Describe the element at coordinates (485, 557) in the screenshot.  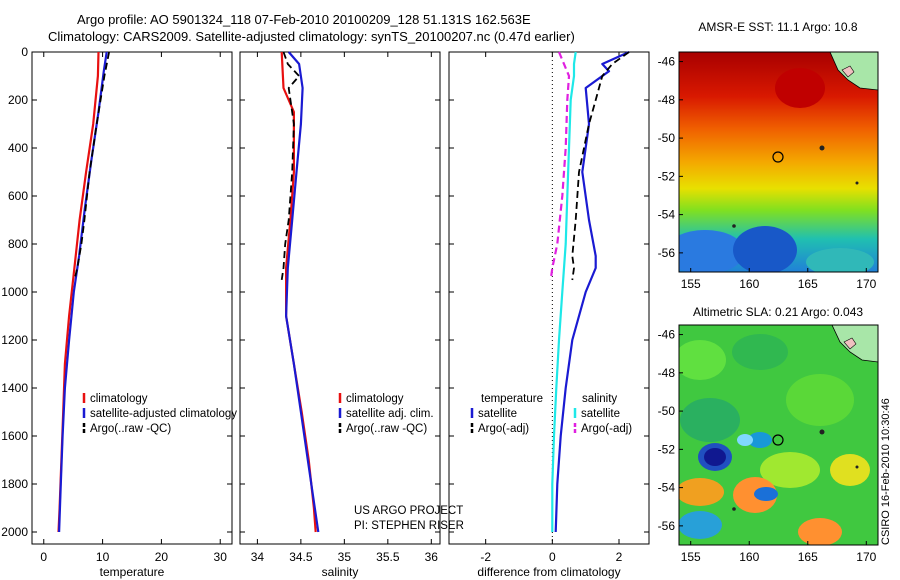
I see `x-tick-label: -2` at that location.